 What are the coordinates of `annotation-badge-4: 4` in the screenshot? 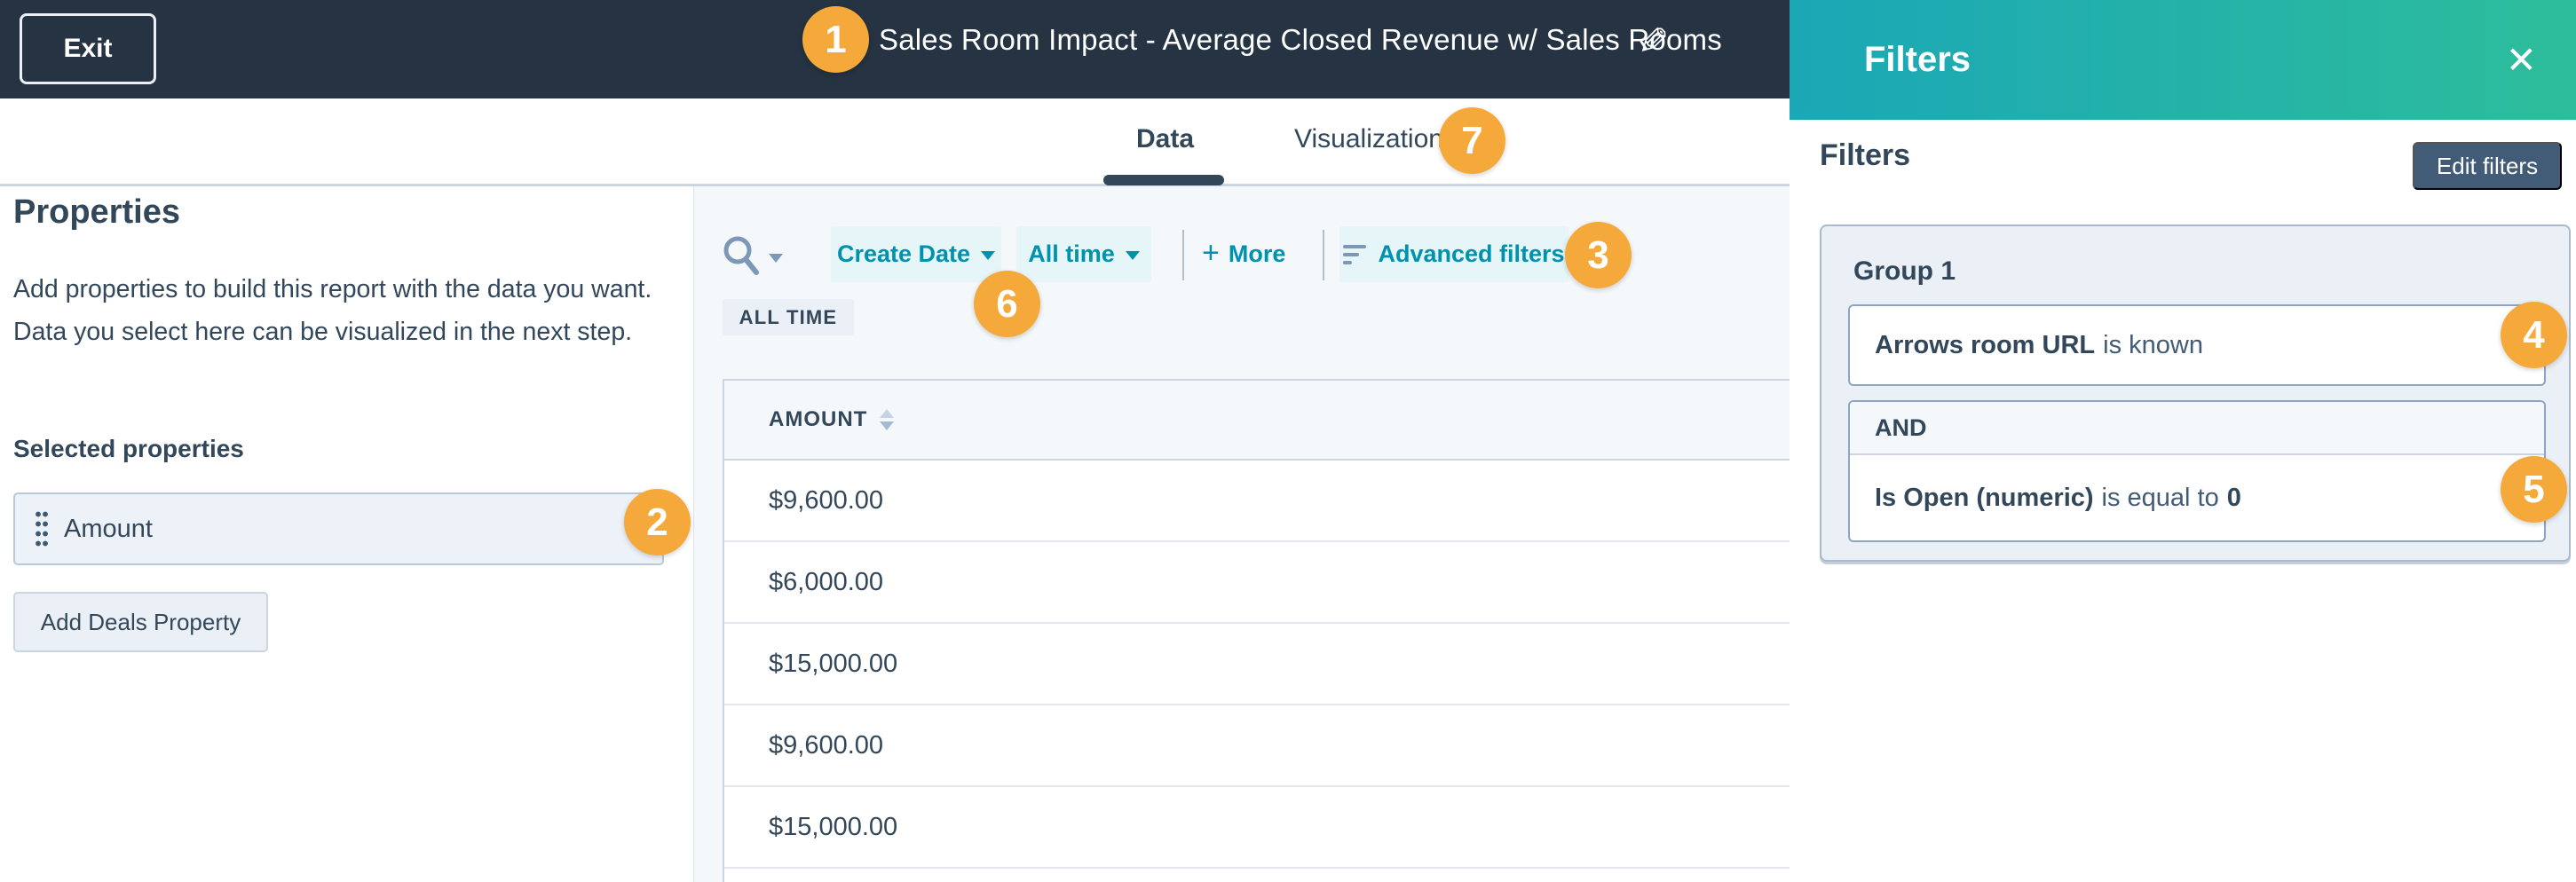 It's located at (2534, 335).